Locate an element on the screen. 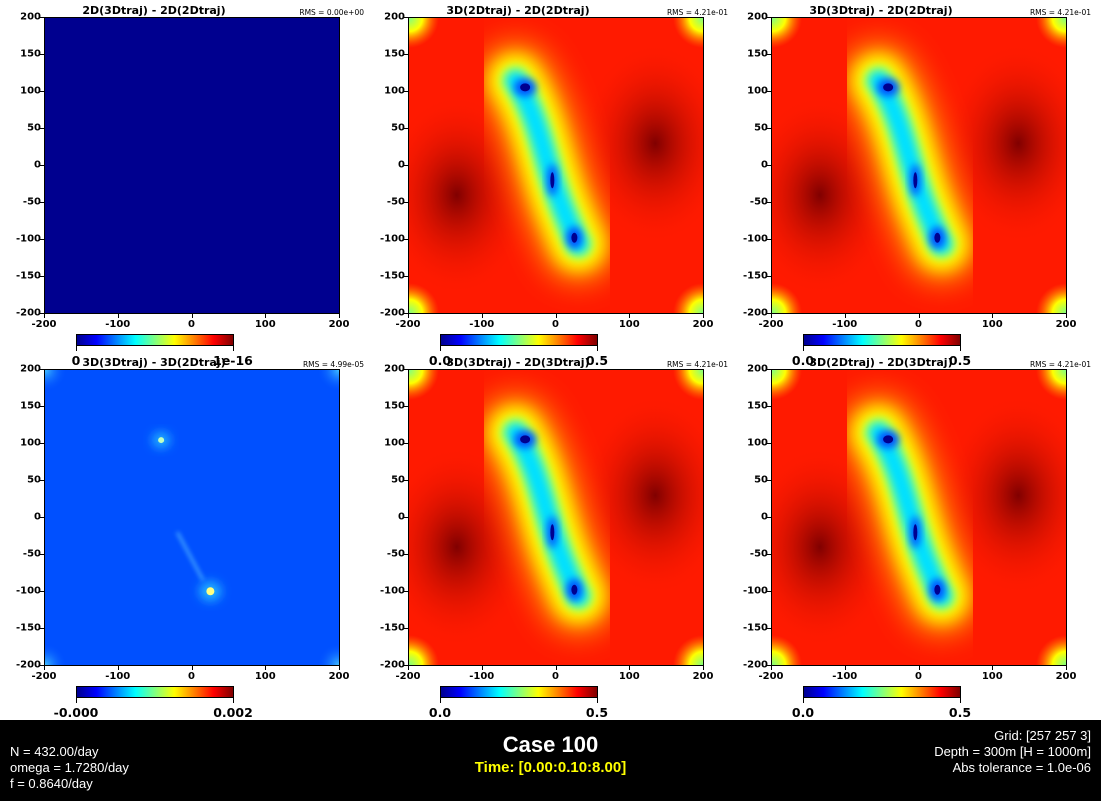 The image size is (1101, 801). x-tick-label: 100 is located at coordinates (992, 676).